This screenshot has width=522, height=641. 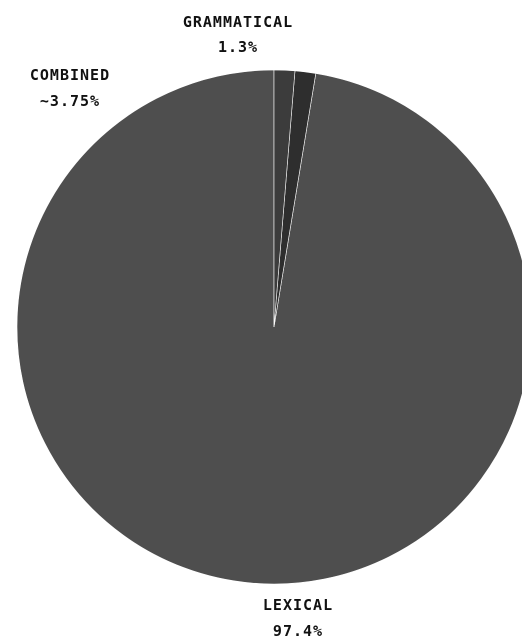 I want to click on slice-value-combined: ~3.75%, so click(x=70, y=101).